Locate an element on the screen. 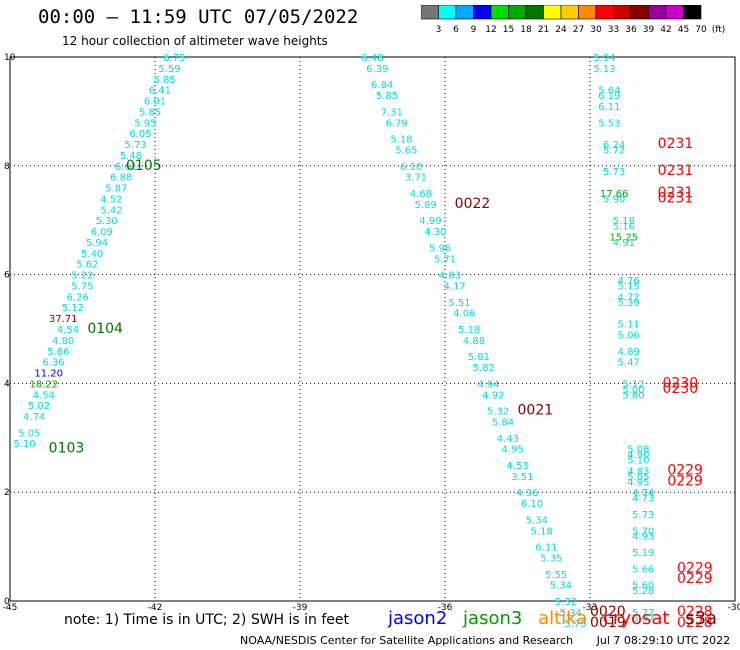 This screenshot has width=740, height=650. wave-height-label: 5.84 is located at coordinates (503, 422).